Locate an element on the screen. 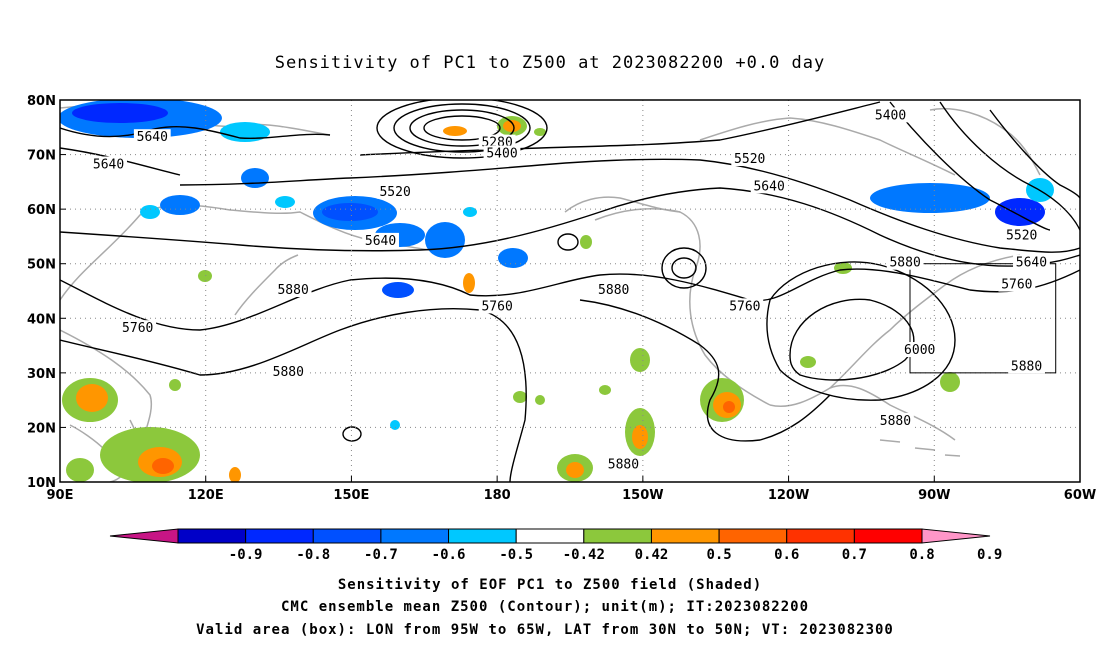 The width and height of the screenshot is (1100, 650). contour-small-low is located at coordinates (684, 268).